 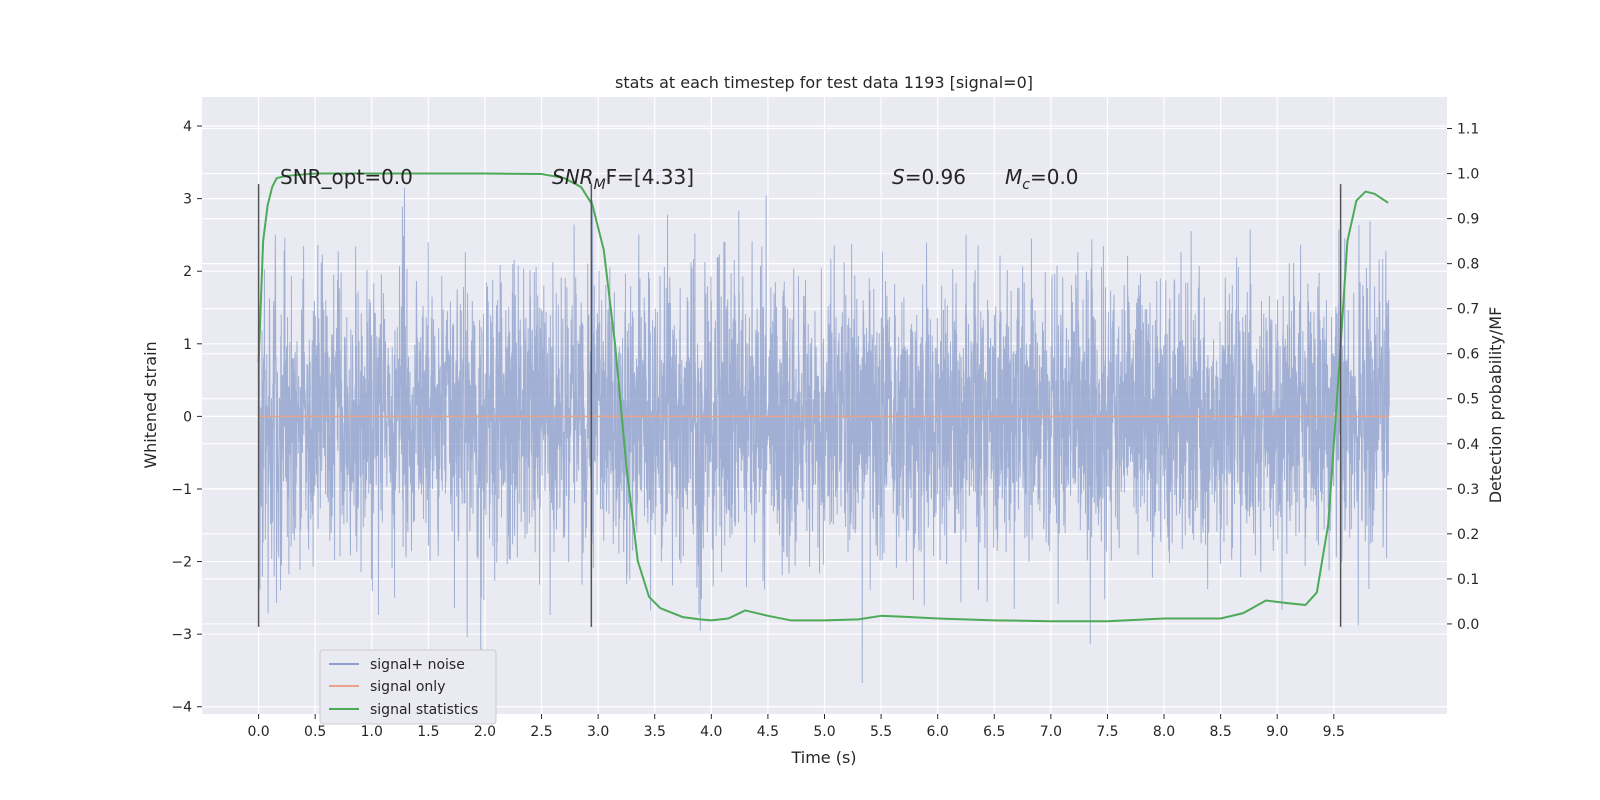 What do you see at coordinates (187, 345) in the screenshot?
I see `y-tick-label-3: 1` at bounding box center [187, 345].